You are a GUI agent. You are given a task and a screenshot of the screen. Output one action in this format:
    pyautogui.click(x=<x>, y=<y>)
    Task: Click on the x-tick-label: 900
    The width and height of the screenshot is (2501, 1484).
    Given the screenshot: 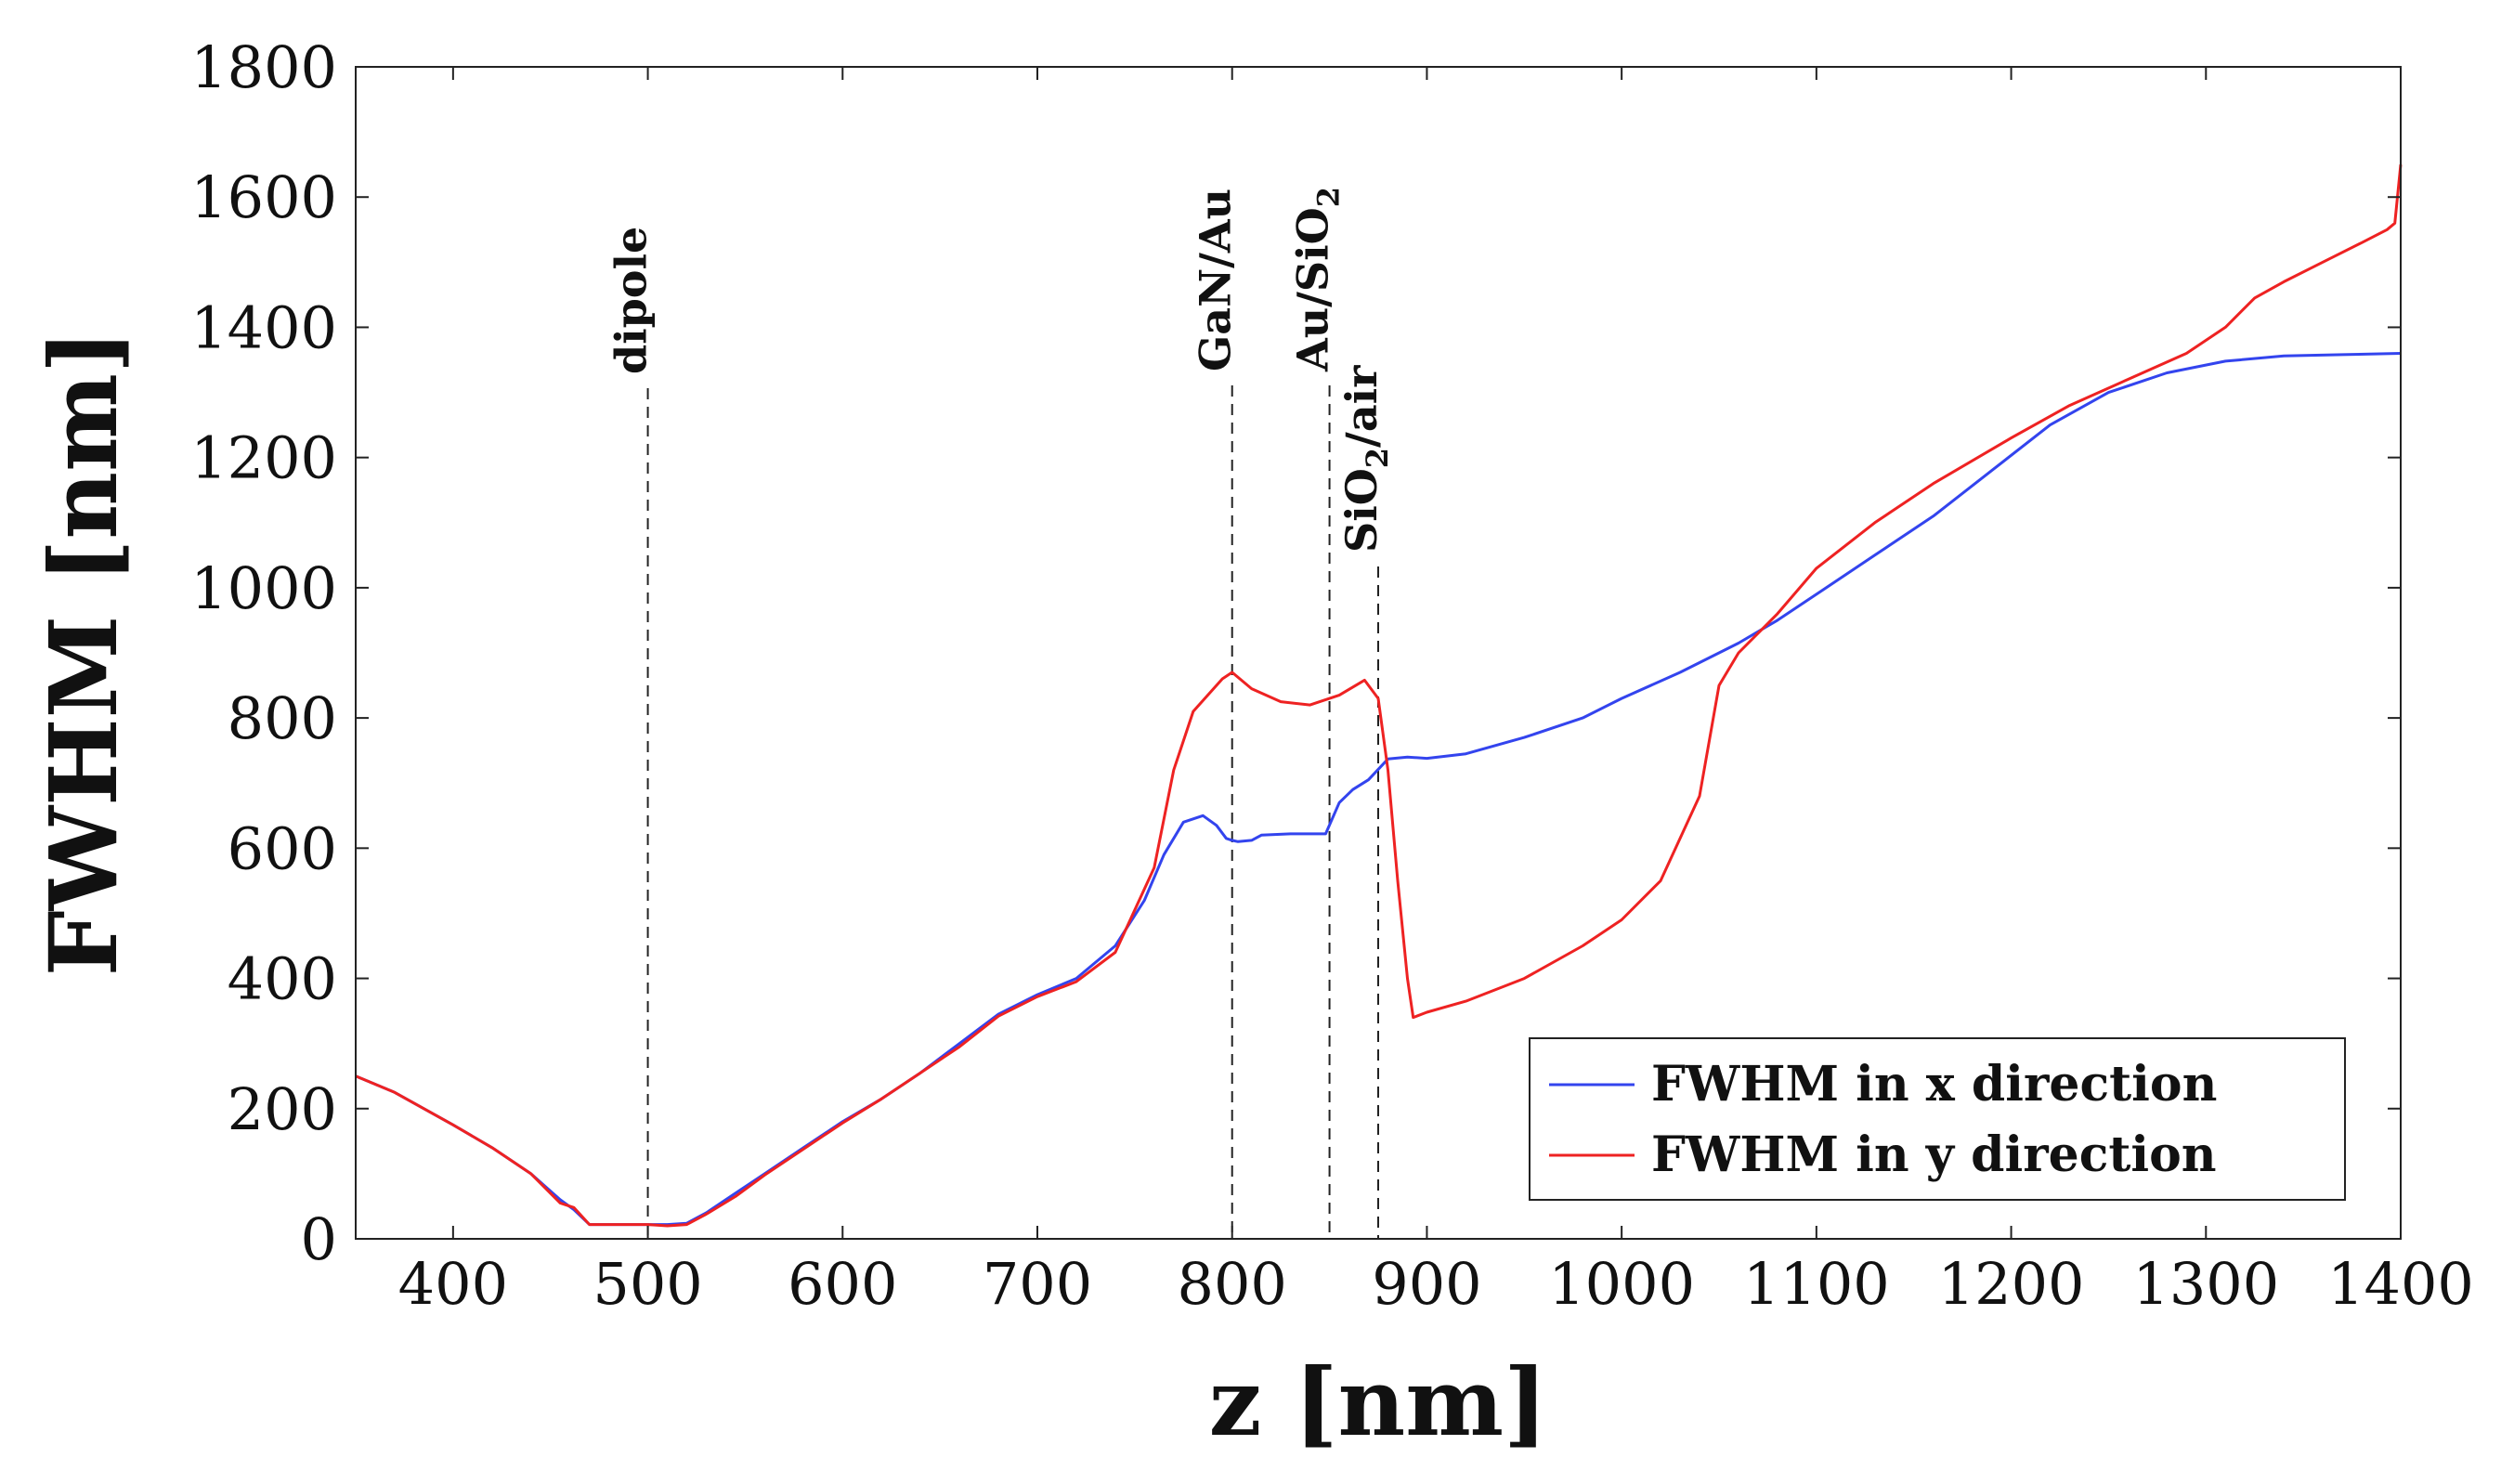 What is the action you would take?
    pyautogui.click(x=1426, y=1284)
    